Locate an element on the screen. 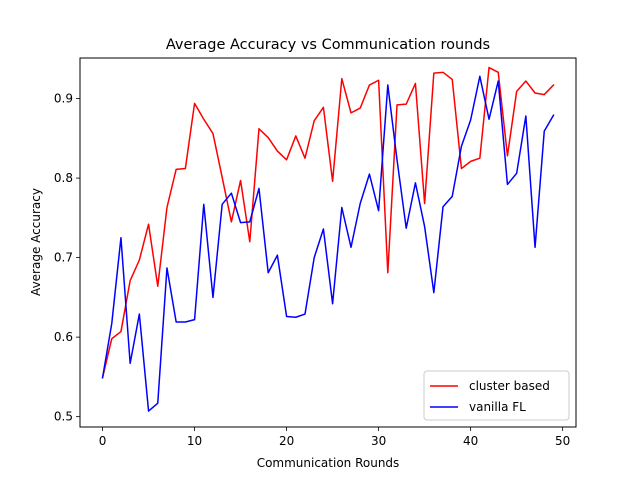 Image resolution: width=640 pixels, height=480 pixels. y-tick-label: 0.5 is located at coordinates (63, 417).